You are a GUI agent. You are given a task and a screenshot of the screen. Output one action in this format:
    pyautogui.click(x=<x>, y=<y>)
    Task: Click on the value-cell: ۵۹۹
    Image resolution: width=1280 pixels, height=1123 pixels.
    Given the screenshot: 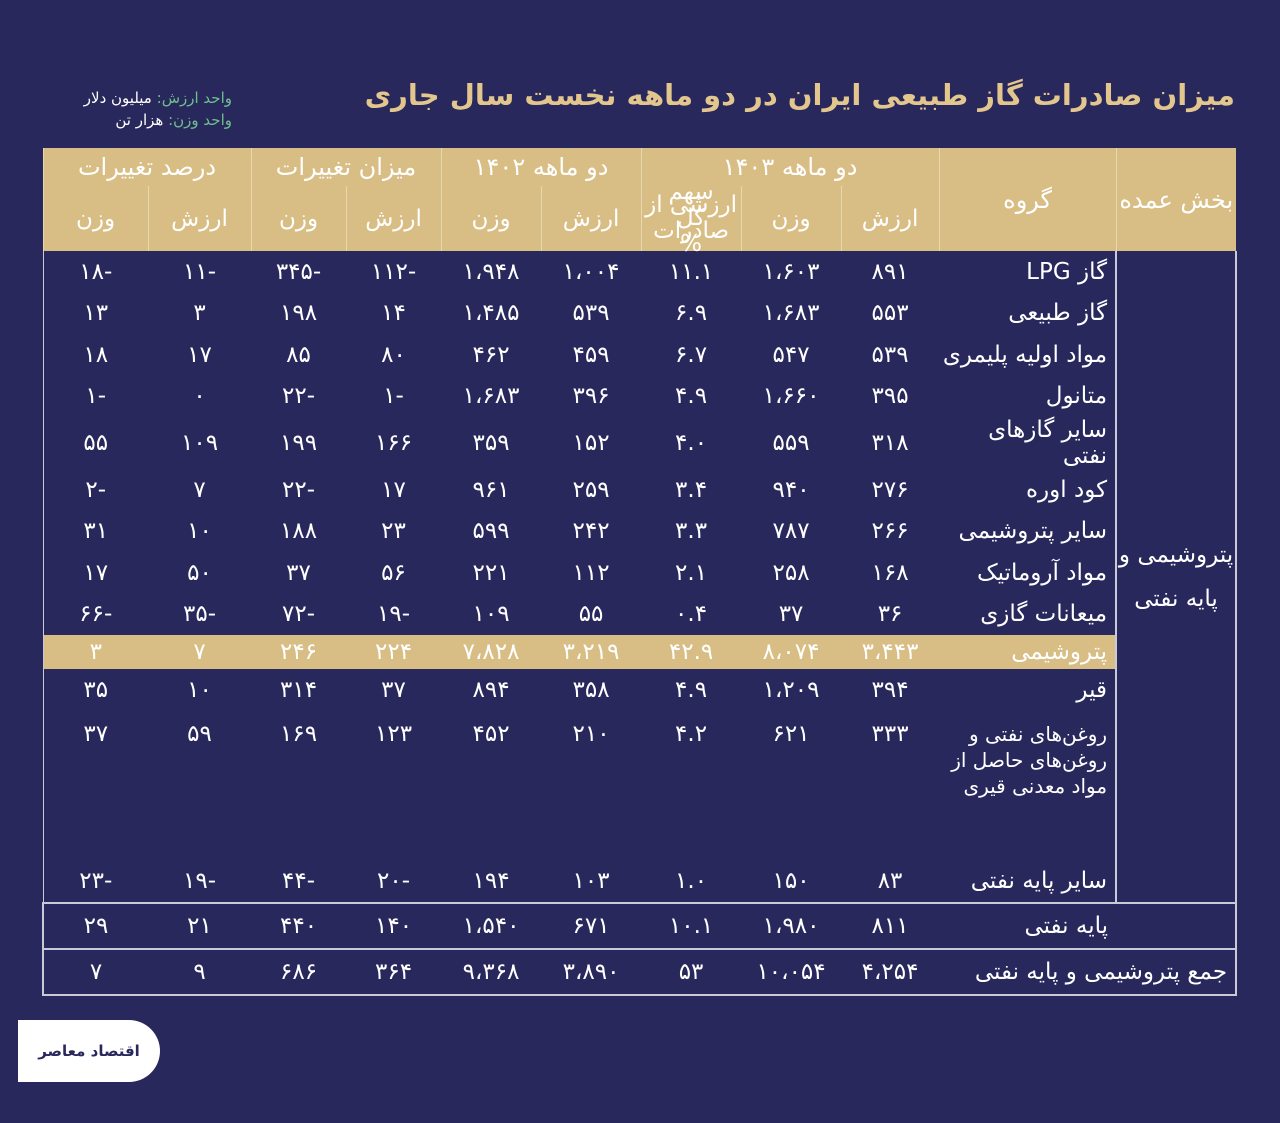 What is the action you would take?
    pyautogui.click(x=491, y=531)
    